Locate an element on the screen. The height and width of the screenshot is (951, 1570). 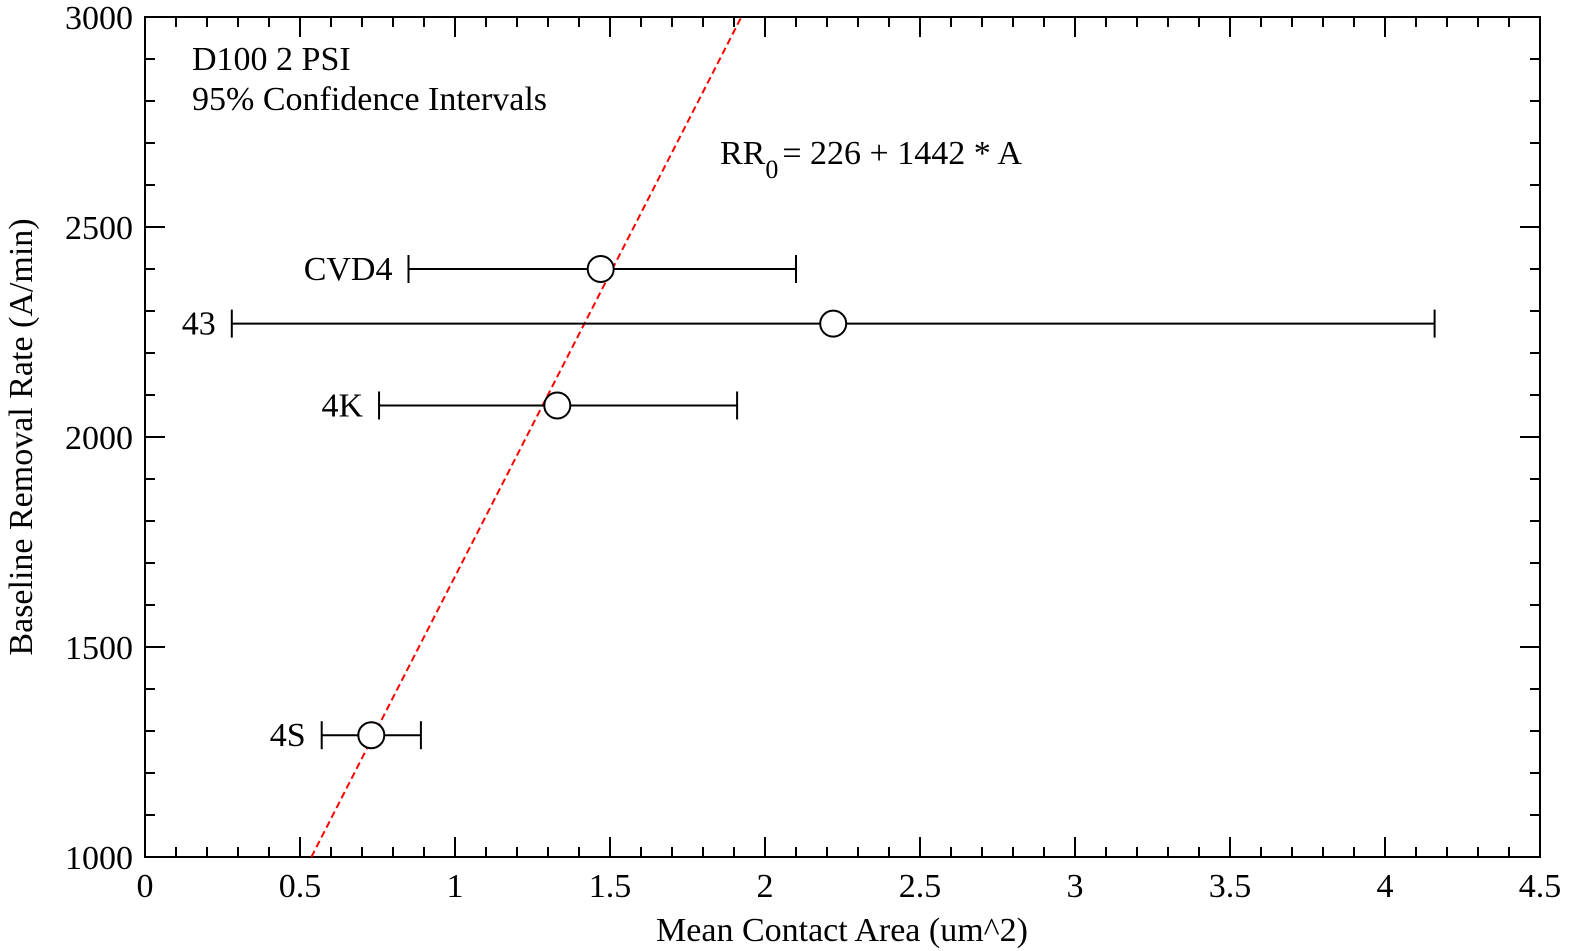
point-label: CVD4 is located at coordinates (348, 269).